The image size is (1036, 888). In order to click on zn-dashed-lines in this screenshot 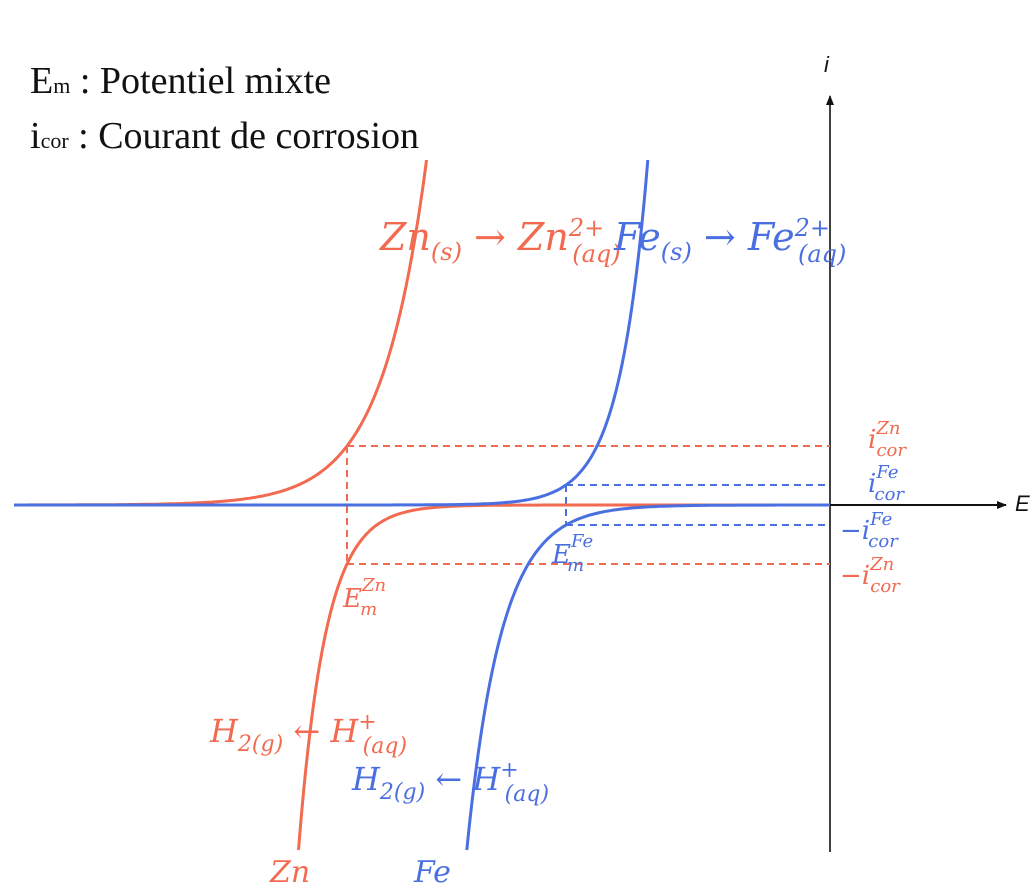, I will do `click(588, 505)`.